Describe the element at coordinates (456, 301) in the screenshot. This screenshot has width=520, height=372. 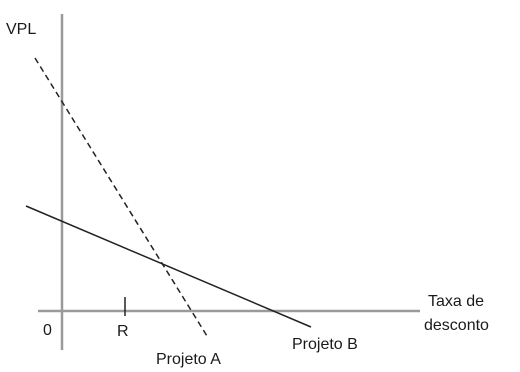
I see `x-axis-label-line1: Taxa de` at that location.